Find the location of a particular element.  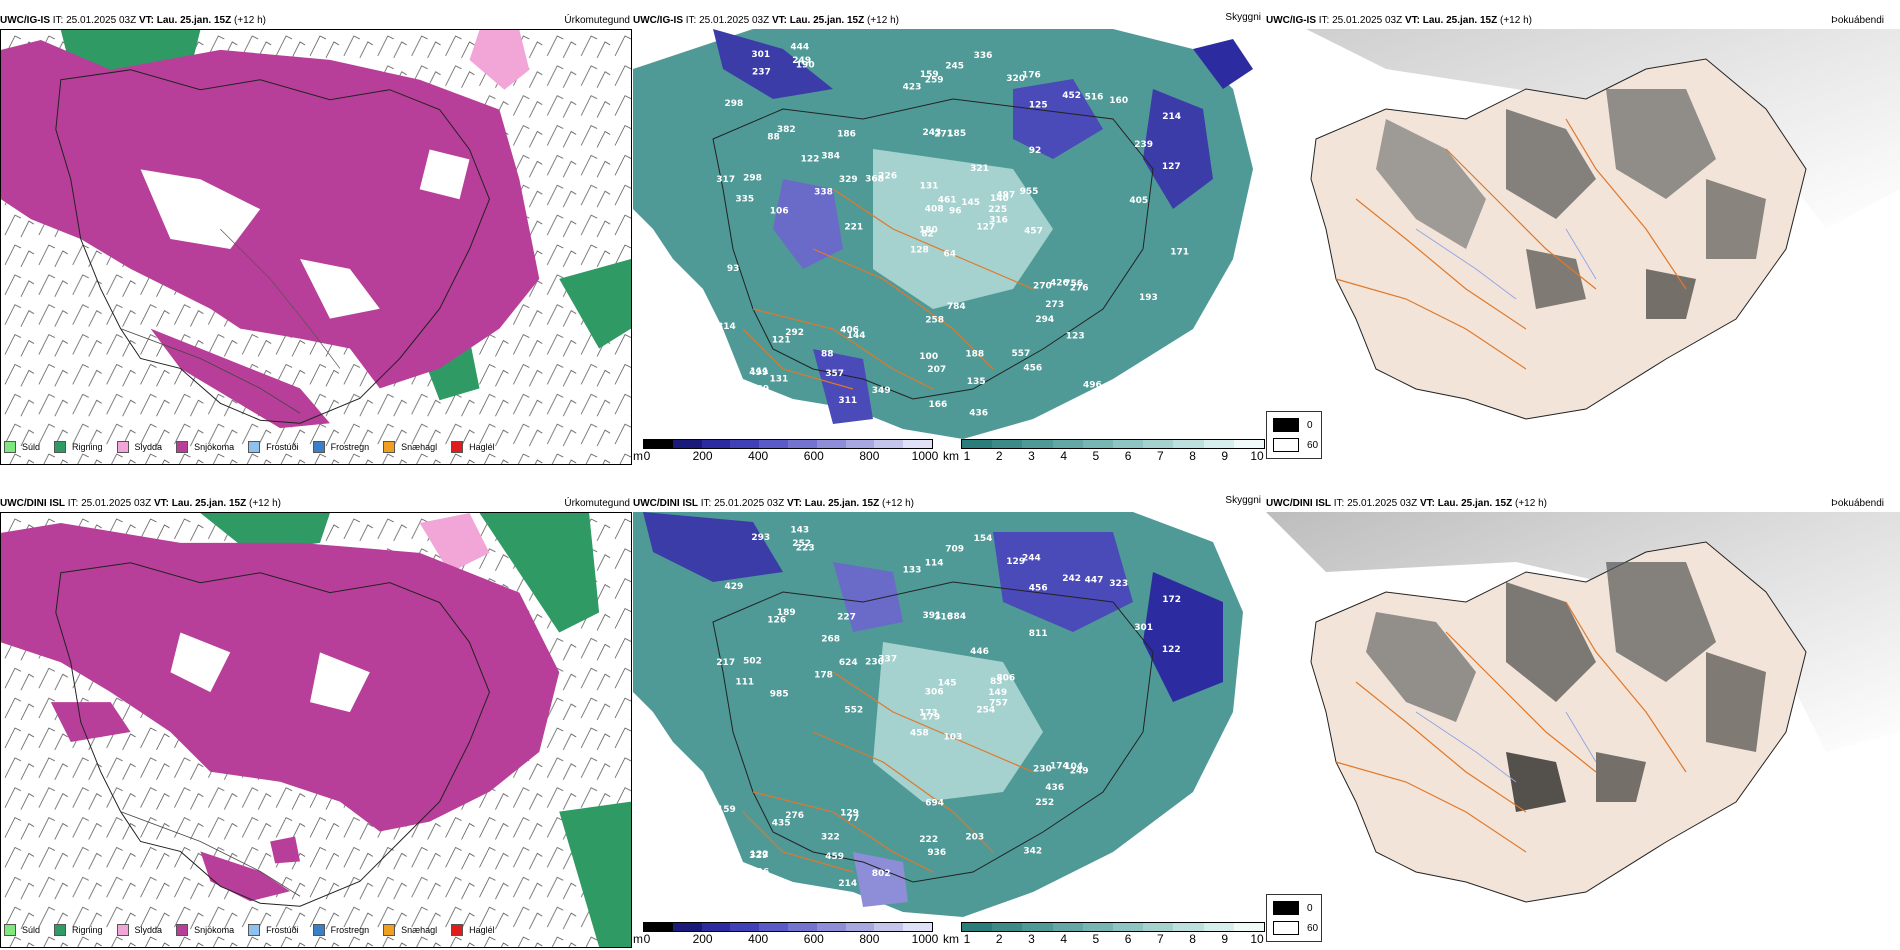

legend-item: Slydda is located at coordinates (139, 930).